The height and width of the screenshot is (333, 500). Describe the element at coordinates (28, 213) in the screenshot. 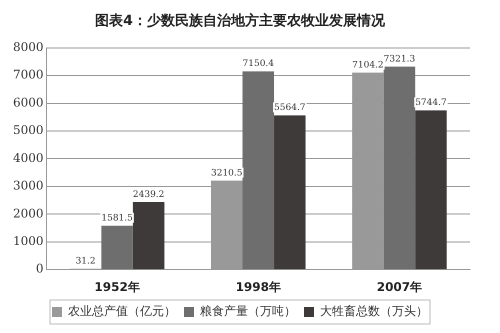

I see `y-tick-label: 2000` at that location.